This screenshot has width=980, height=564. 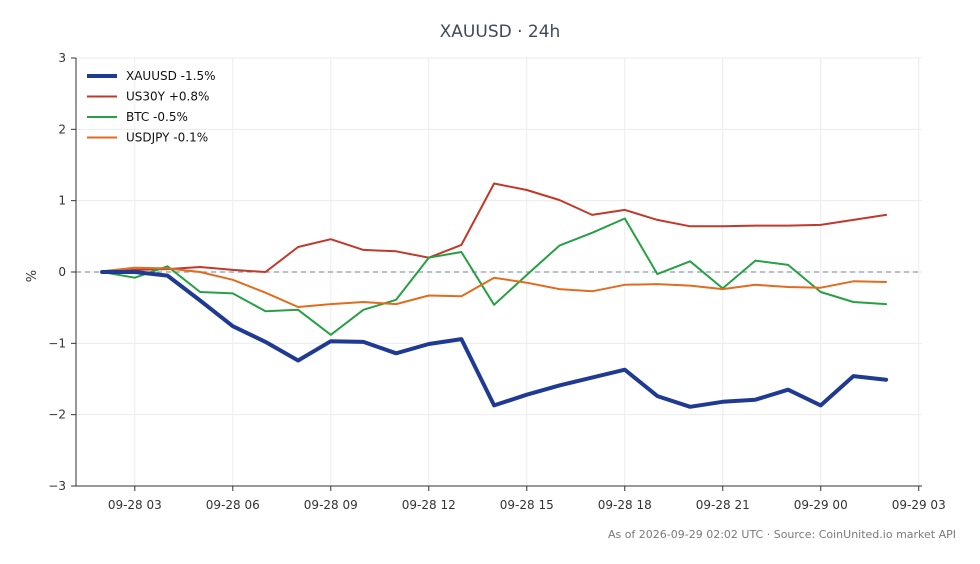 I want to click on x-tick-label: 09-28 21, so click(x=723, y=505).